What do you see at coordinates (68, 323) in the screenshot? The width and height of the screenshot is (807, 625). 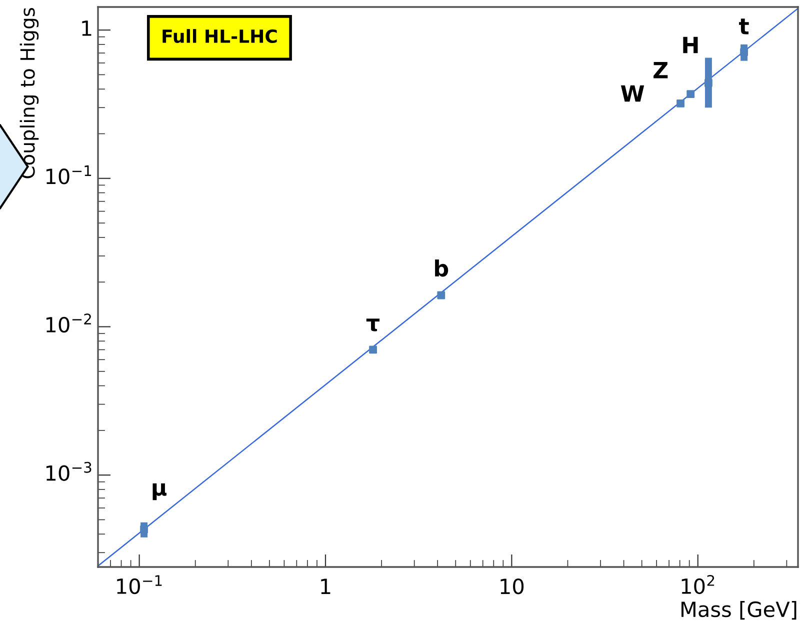 I see `y-tick-label: 10$^{−2}$` at bounding box center [68, 323].